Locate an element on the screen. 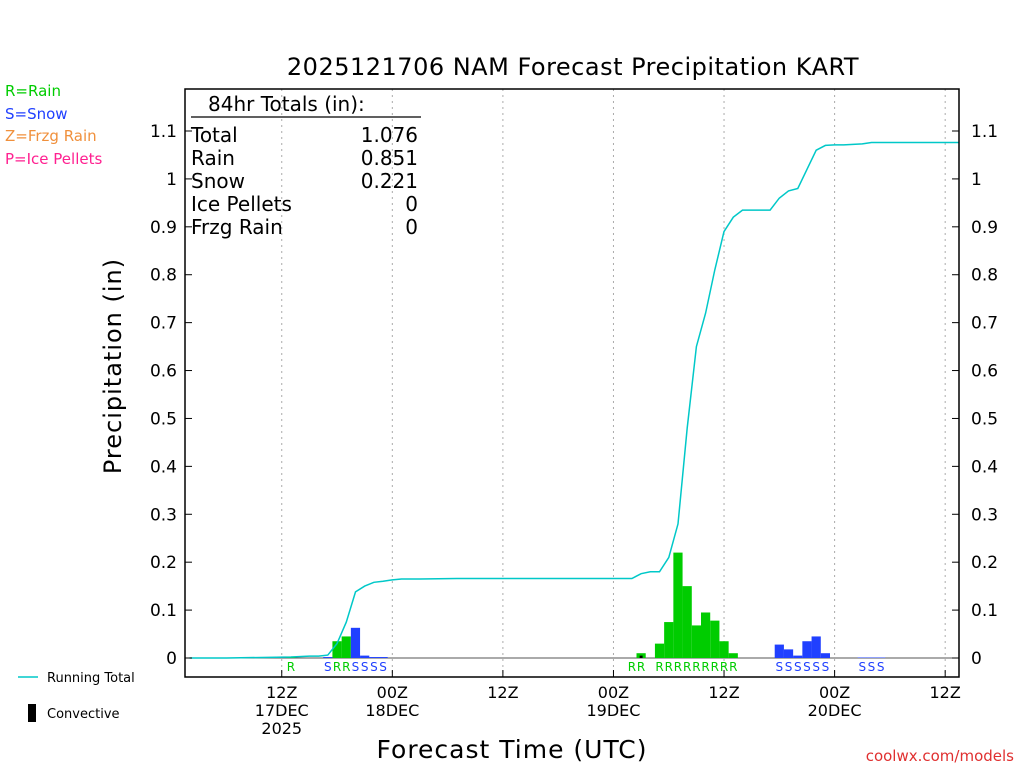 The height and width of the screenshot is (768, 1024). legend-snow: S=Snow is located at coordinates (36, 114).